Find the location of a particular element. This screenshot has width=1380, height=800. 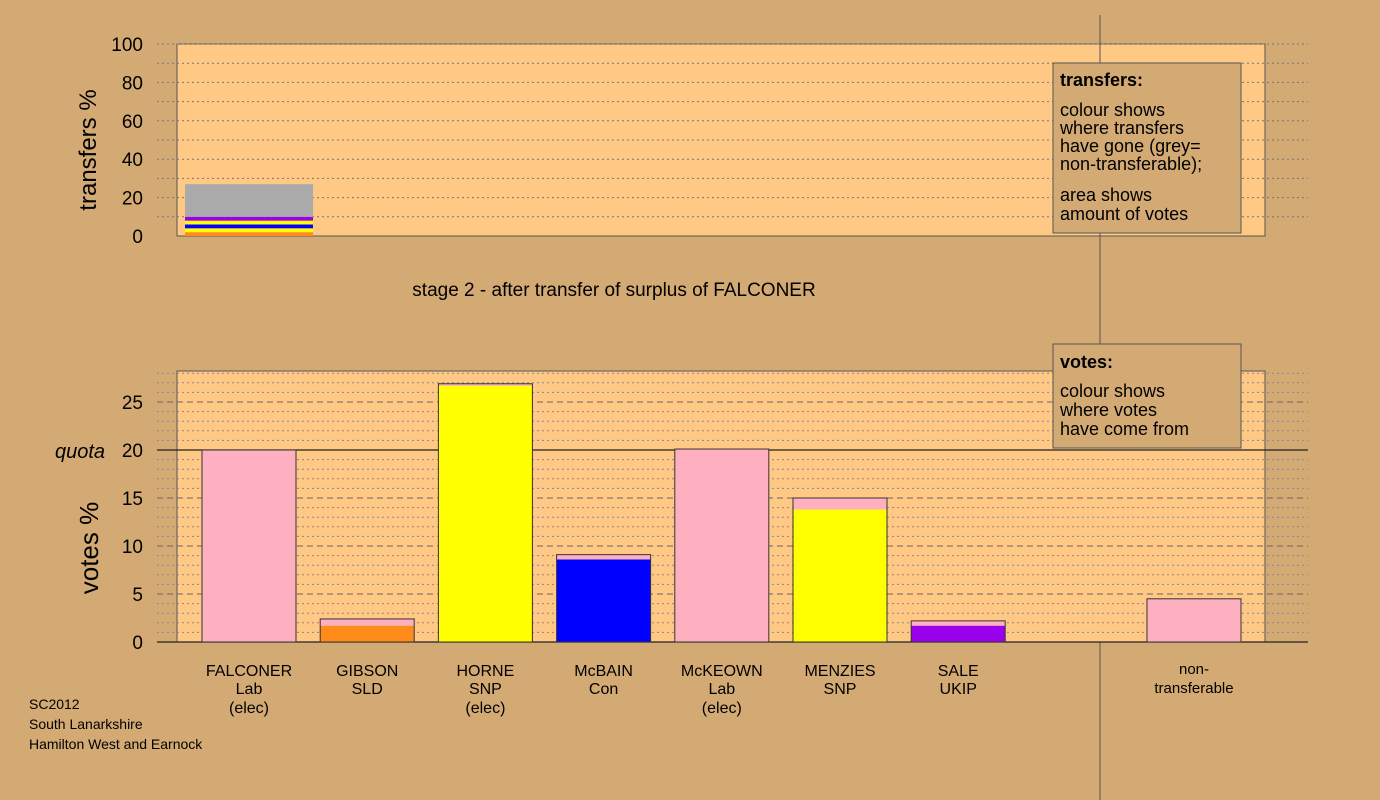

footer-council: South Lanarkshire is located at coordinates (86, 724).